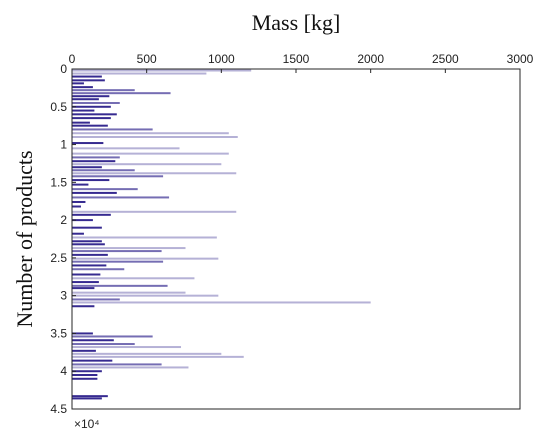 This screenshot has height=439, width=550. Describe the element at coordinates (24, 238) in the screenshot. I see `y-axis-title: Number of products` at that location.